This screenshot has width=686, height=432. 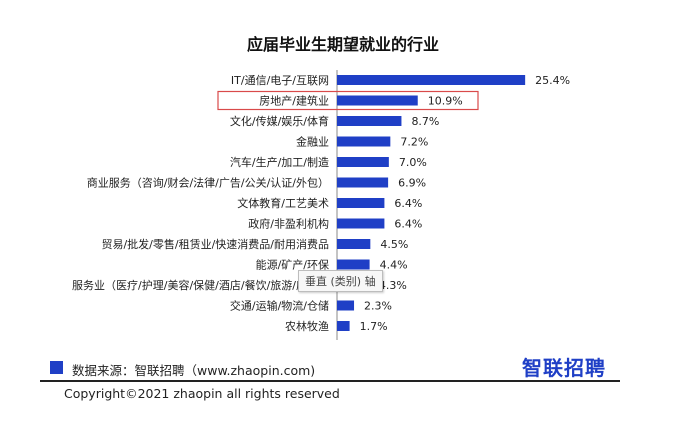 What do you see at coordinates (215, 244) in the screenshot?
I see `category-label: 贸易/批发/零售/租赁业/快速消费品/耐用消费品` at bounding box center [215, 244].